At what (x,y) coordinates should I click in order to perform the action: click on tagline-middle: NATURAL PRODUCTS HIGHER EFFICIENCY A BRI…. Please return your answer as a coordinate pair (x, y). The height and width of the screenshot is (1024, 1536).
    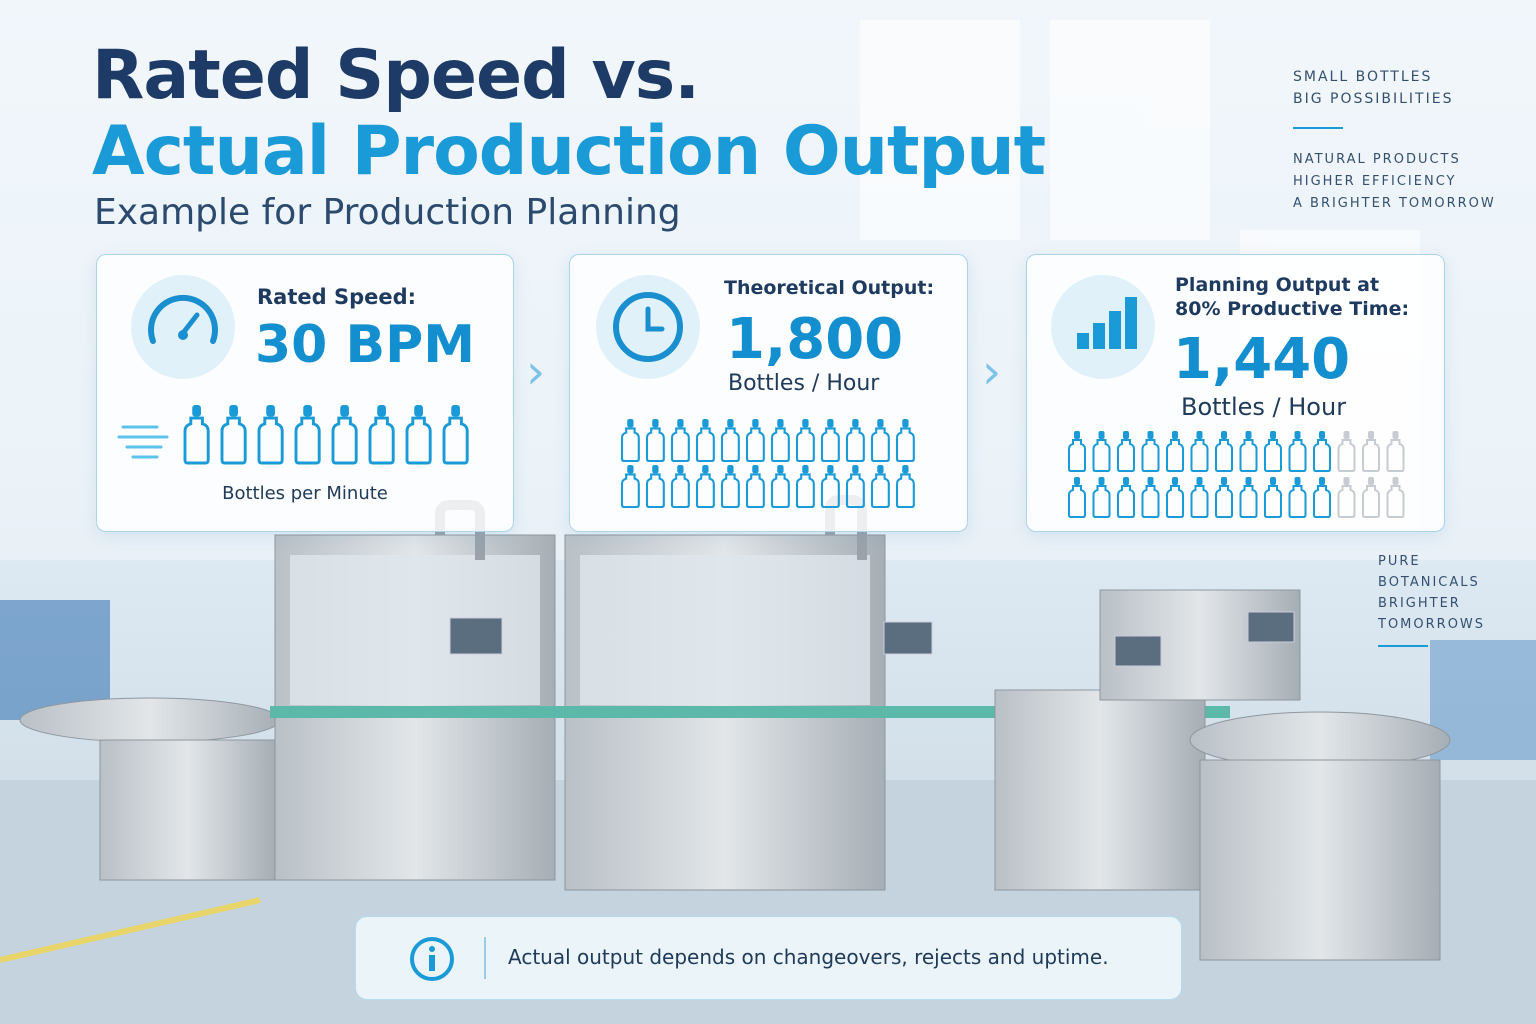
    Looking at the image, I should click on (1394, 182).